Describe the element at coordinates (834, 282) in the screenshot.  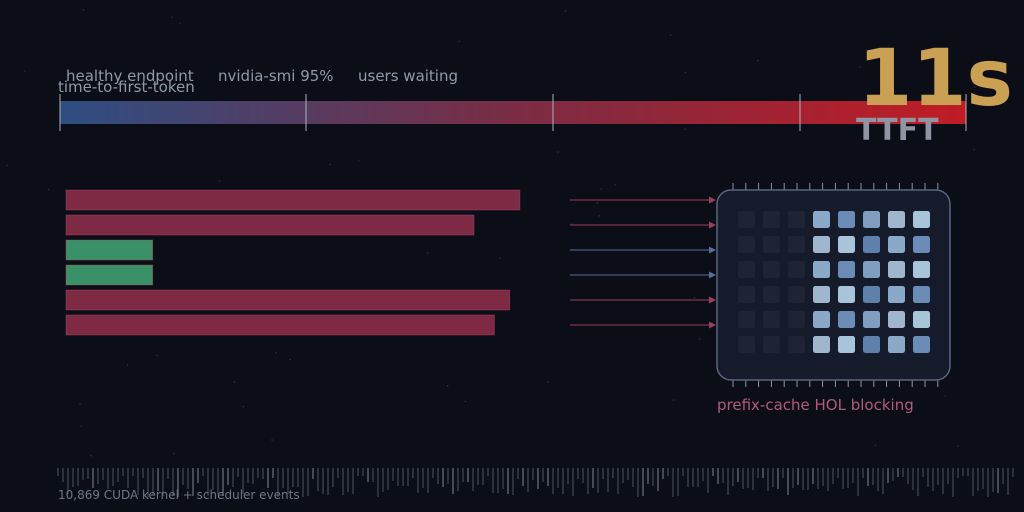
I see `cache-blocks` at that location.